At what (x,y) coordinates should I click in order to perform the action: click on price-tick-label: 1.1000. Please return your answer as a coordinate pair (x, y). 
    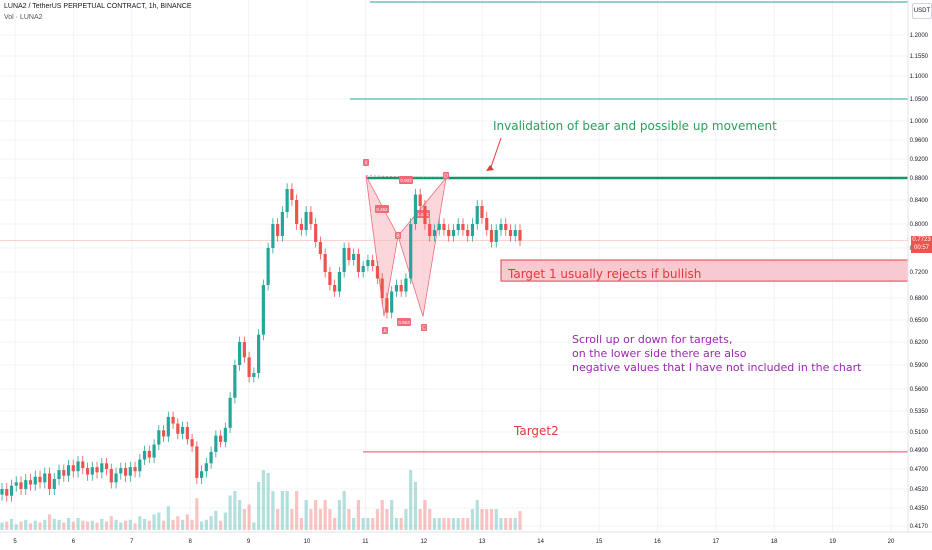
    Looking at the image, I should click on (919, 77).